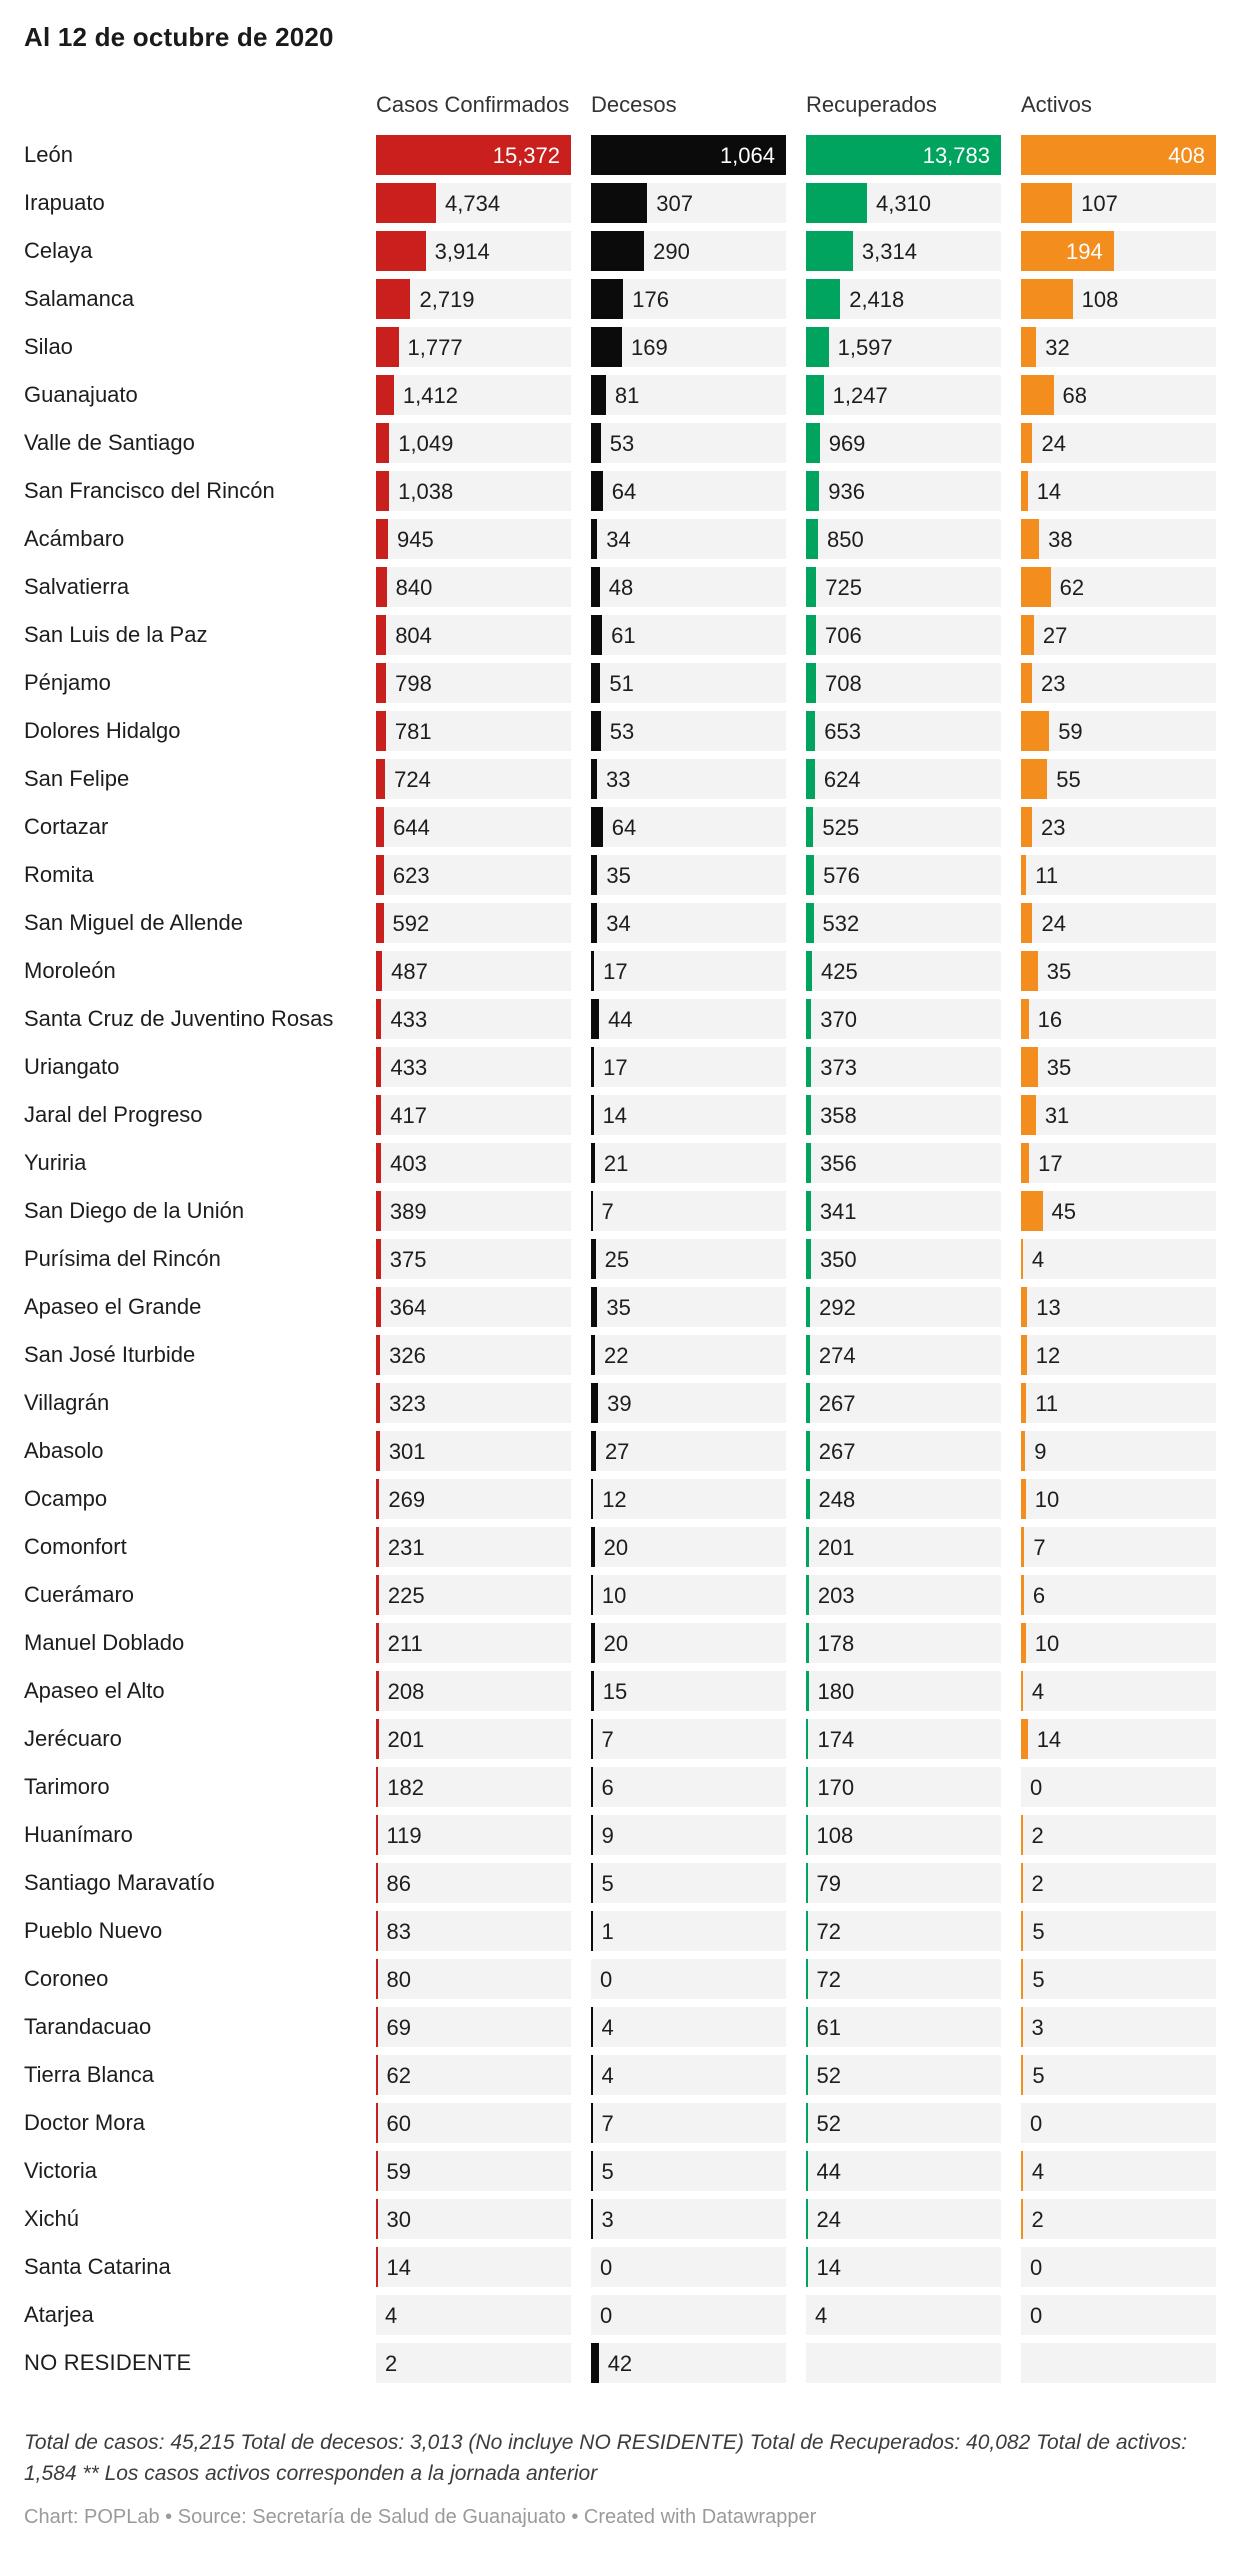  Describe the element at coordinates (903, 970) in the screenshot. I see `bar-track-recuperados: 425` at that location.